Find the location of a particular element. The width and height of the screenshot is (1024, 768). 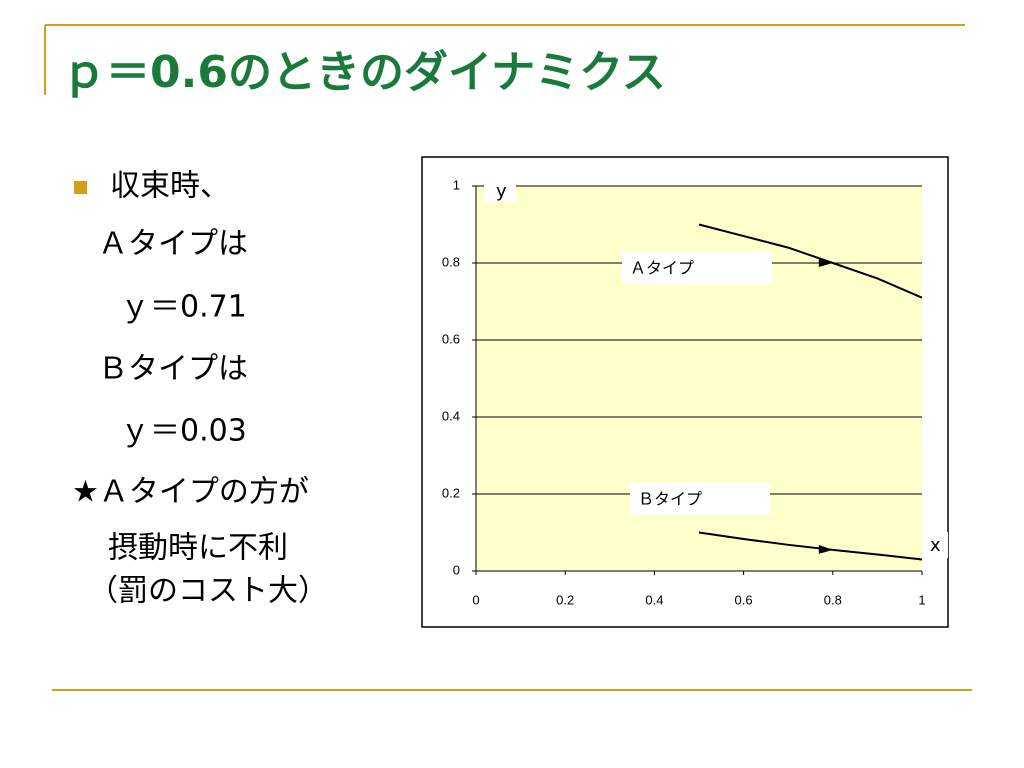

y-tick-label: 0.2 is located at coordinates (451, 492).